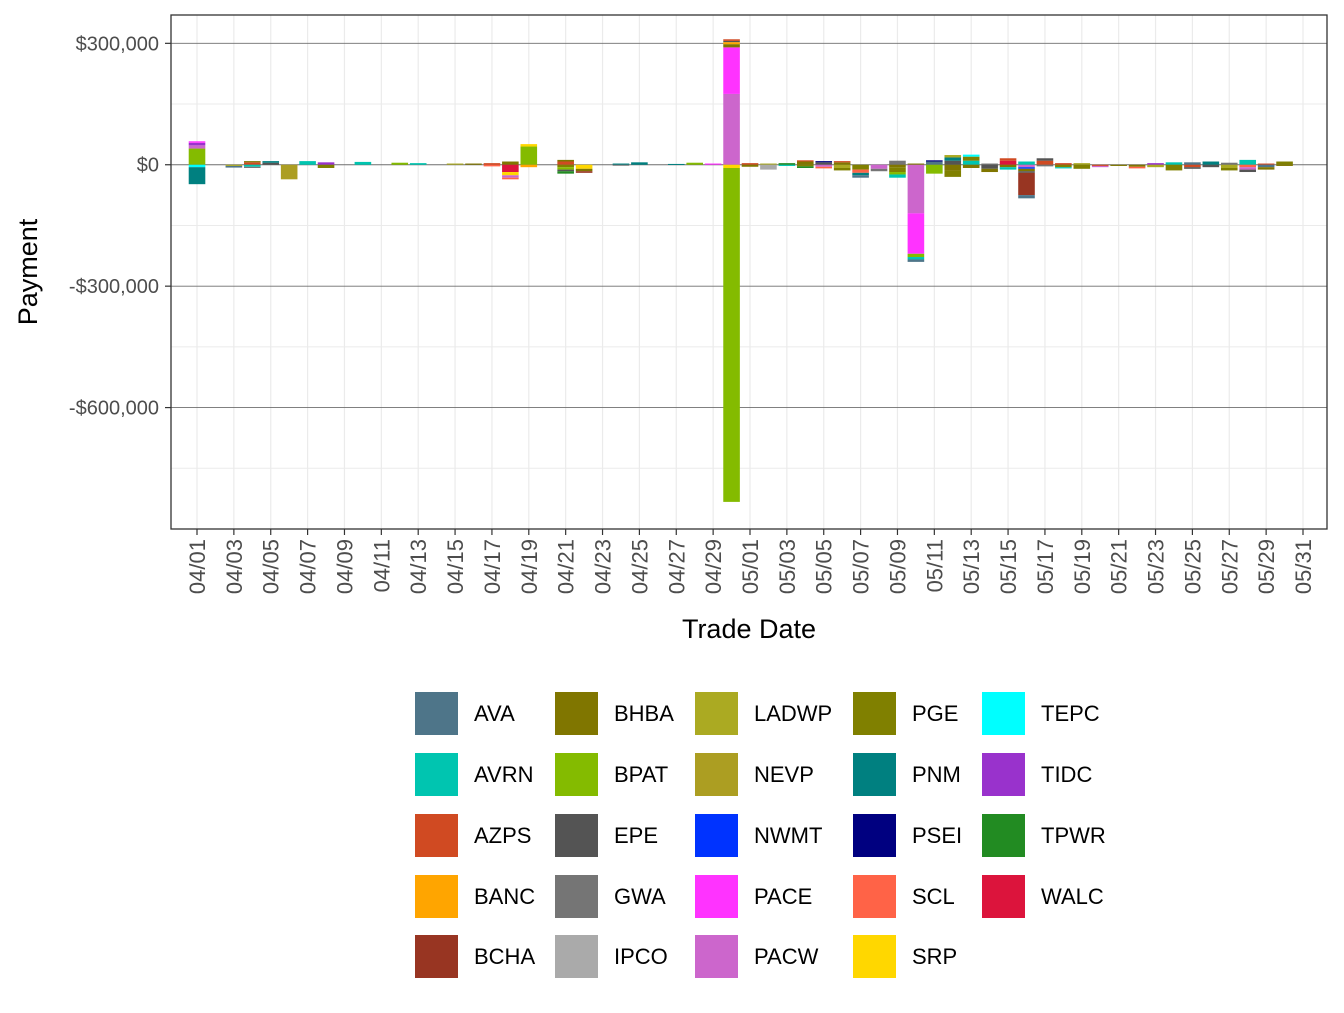 This screenshot has width=1344, height=1013. I want to click on legend-item-scl: SCL, so click(904, 896).